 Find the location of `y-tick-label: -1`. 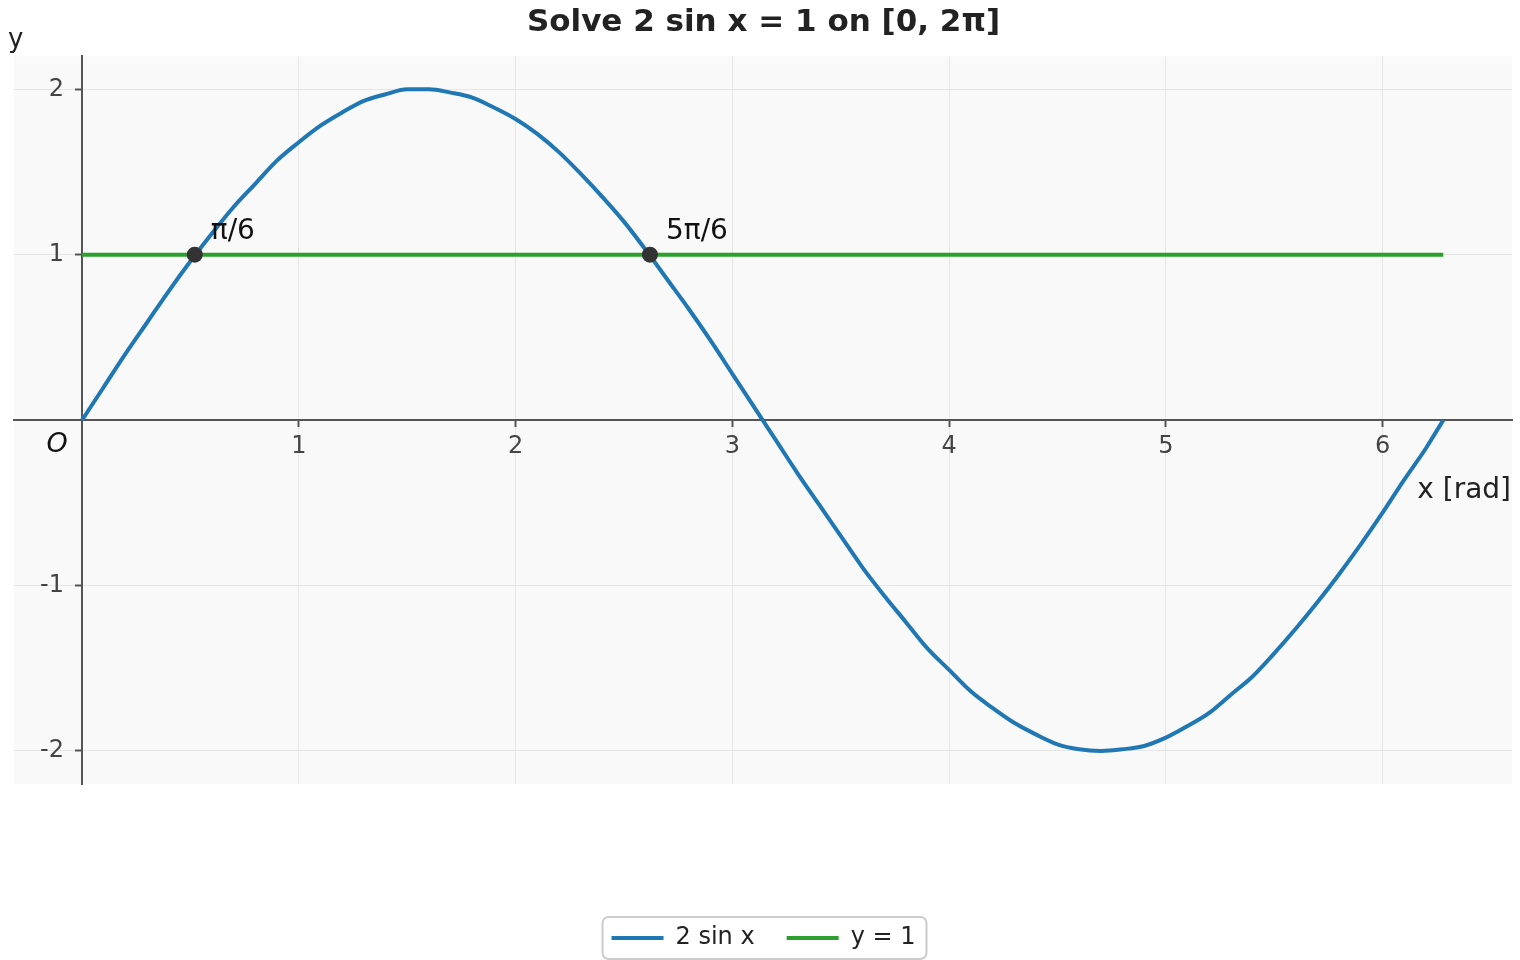

y-tick-label: -1 is located at coordinates (52, 583).